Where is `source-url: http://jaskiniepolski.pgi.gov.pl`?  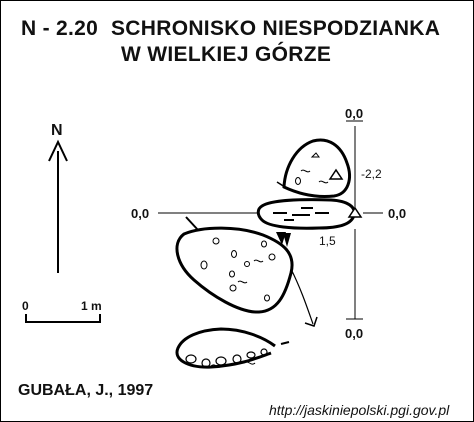 source-url: http://jaskiniepolski.pgi.gov.pl is located at coordinates (359, 410).